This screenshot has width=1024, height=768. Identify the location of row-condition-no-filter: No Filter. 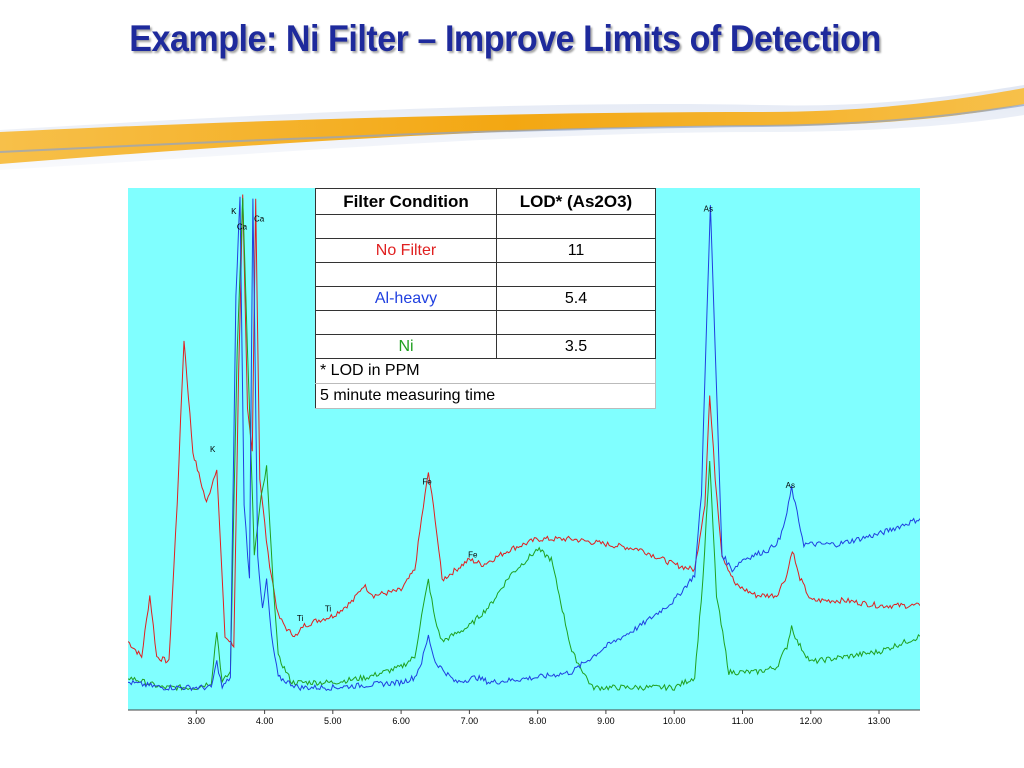
(406, 250).